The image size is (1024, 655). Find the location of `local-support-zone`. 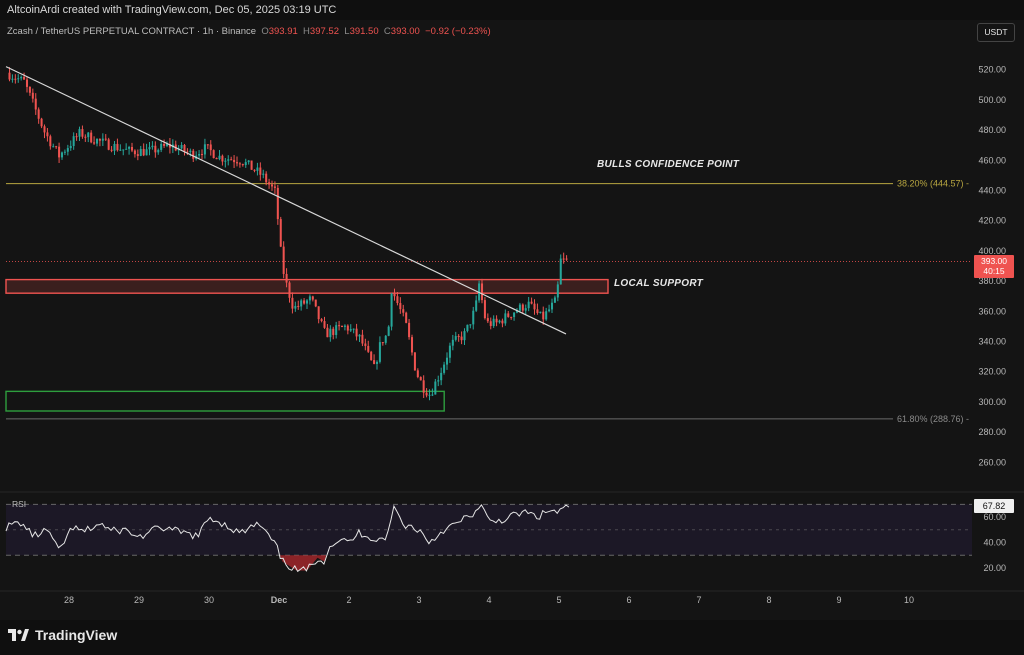

local-support-zone is located at coordinates (307, 286).